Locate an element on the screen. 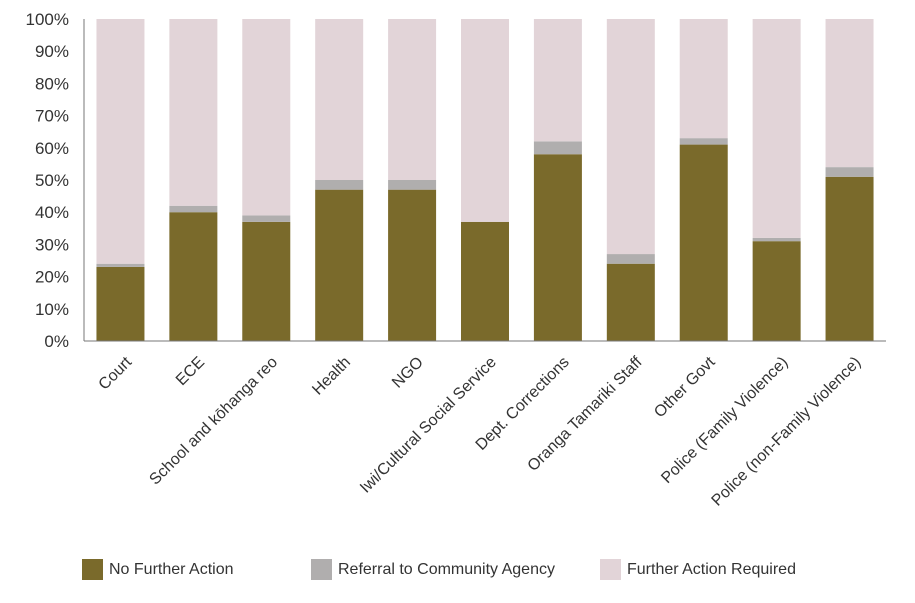 This screenshot has width=915, height=603. y-tick-label: 40% is located at coordinates (52, 212).